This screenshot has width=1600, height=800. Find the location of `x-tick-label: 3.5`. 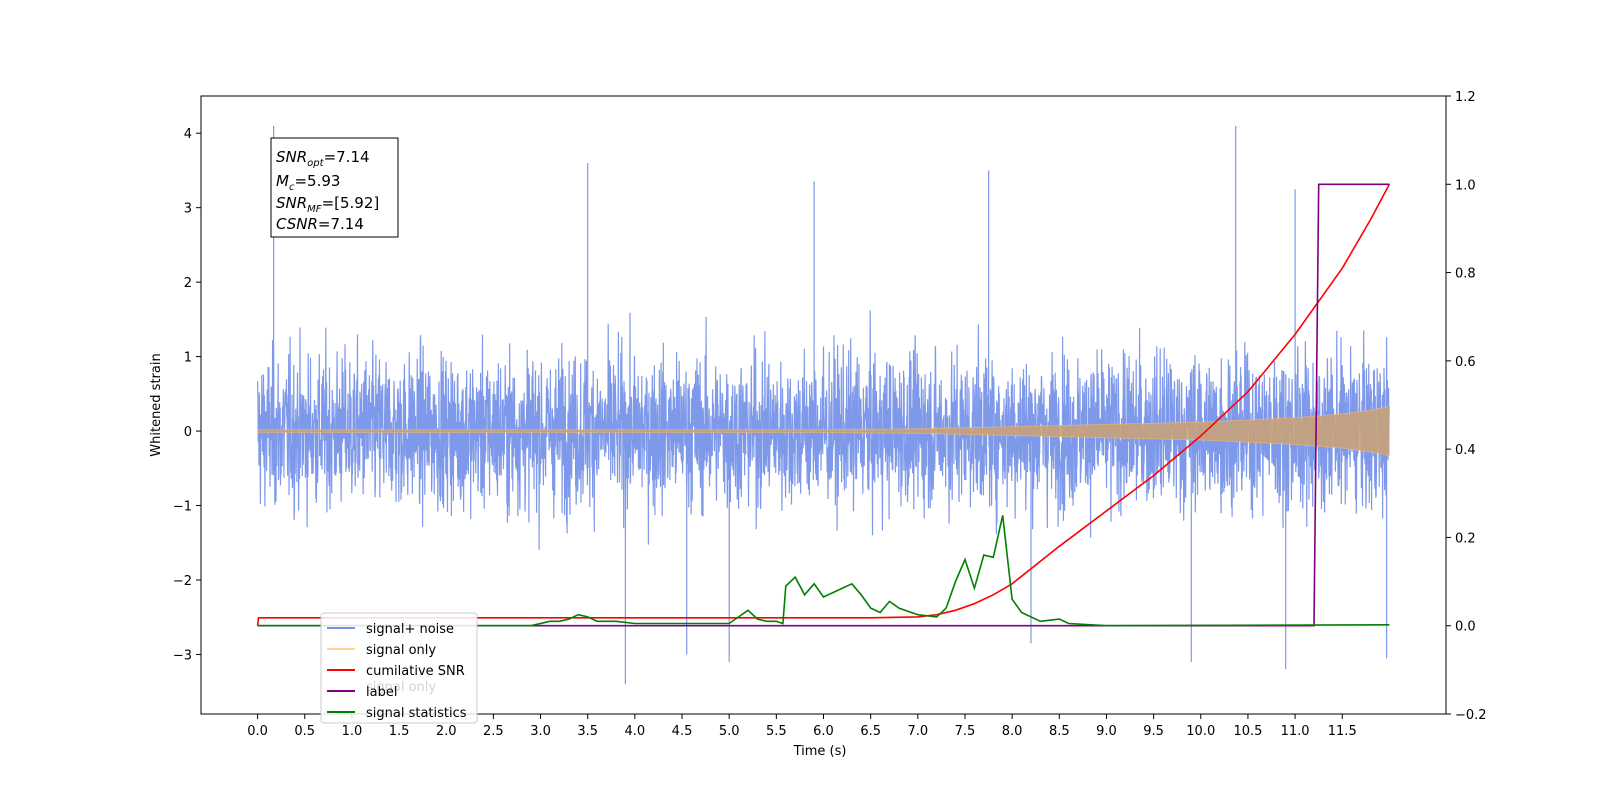

x-tick-label: 3.5 is located at coordinates (587, 731).